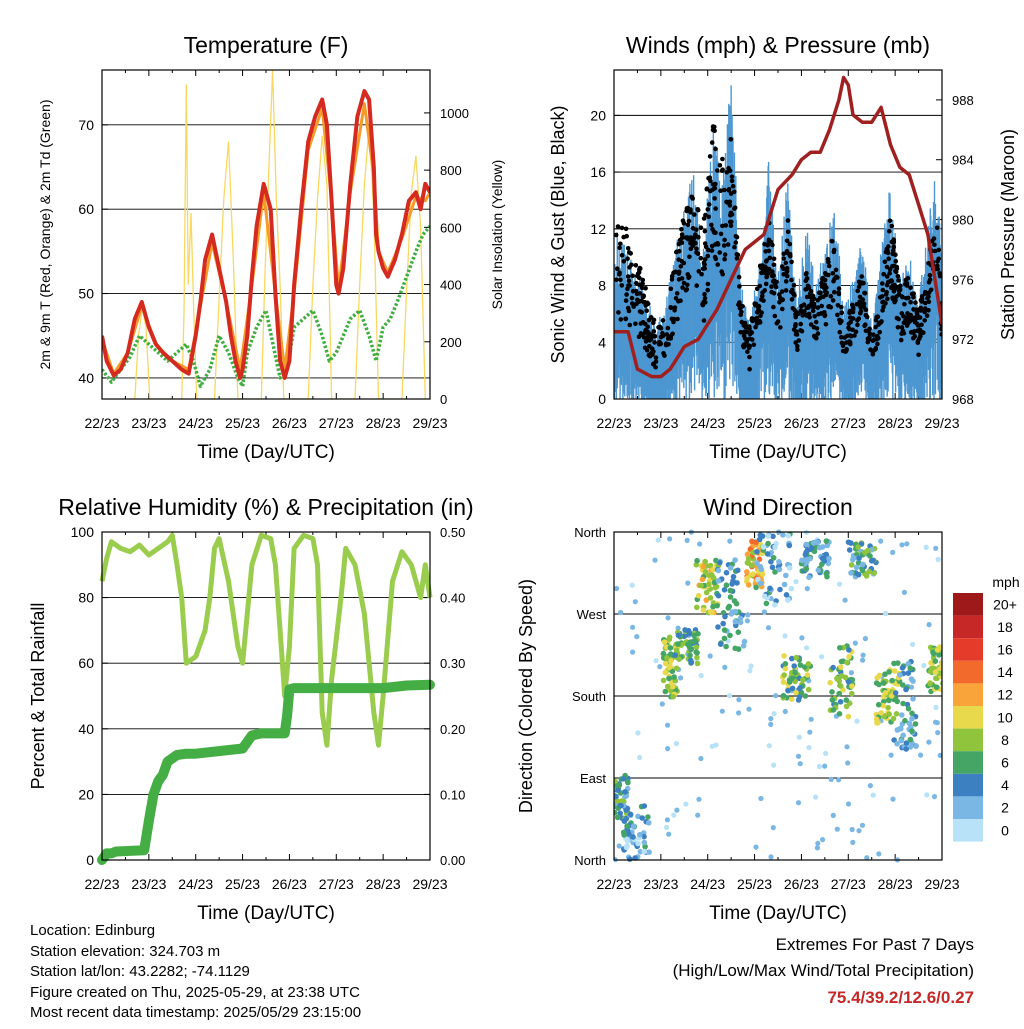 The width and height of the screenshot is (1024, 1029). What do you see at coordinates (613, 884) in the screenshot?
I see `x-tick-label: 22/23` at bounding box center [613, 884].